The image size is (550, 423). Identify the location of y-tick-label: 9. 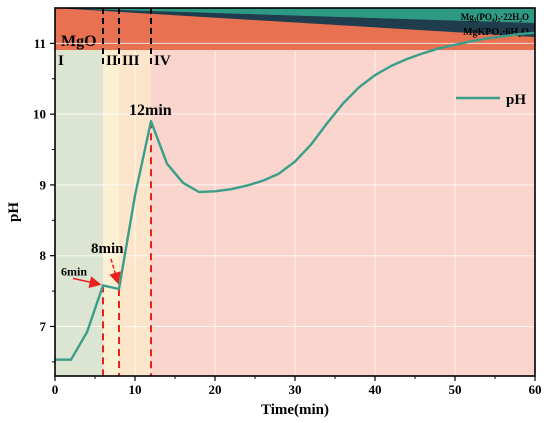
(43, 184).